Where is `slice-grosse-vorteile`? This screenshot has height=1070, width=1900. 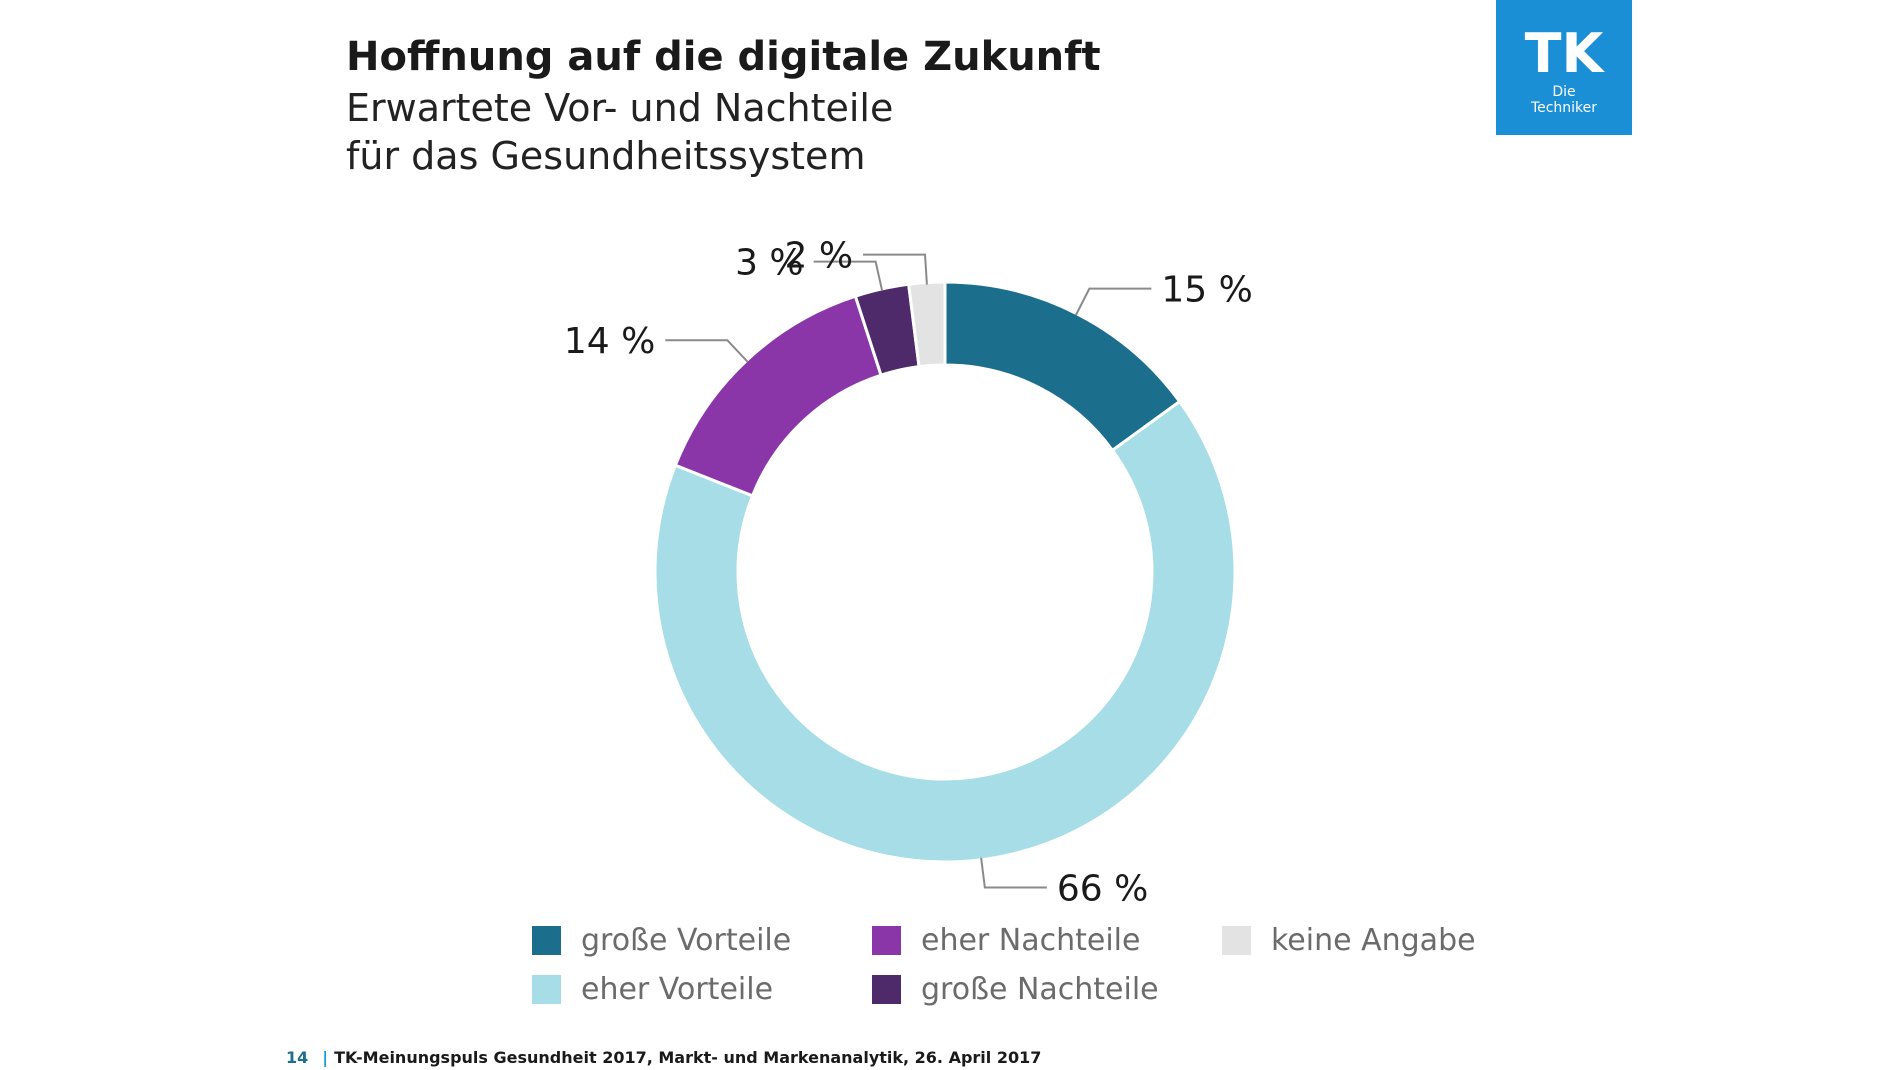
slice-grosse-vorteile is located at coordinates (1062, 366).